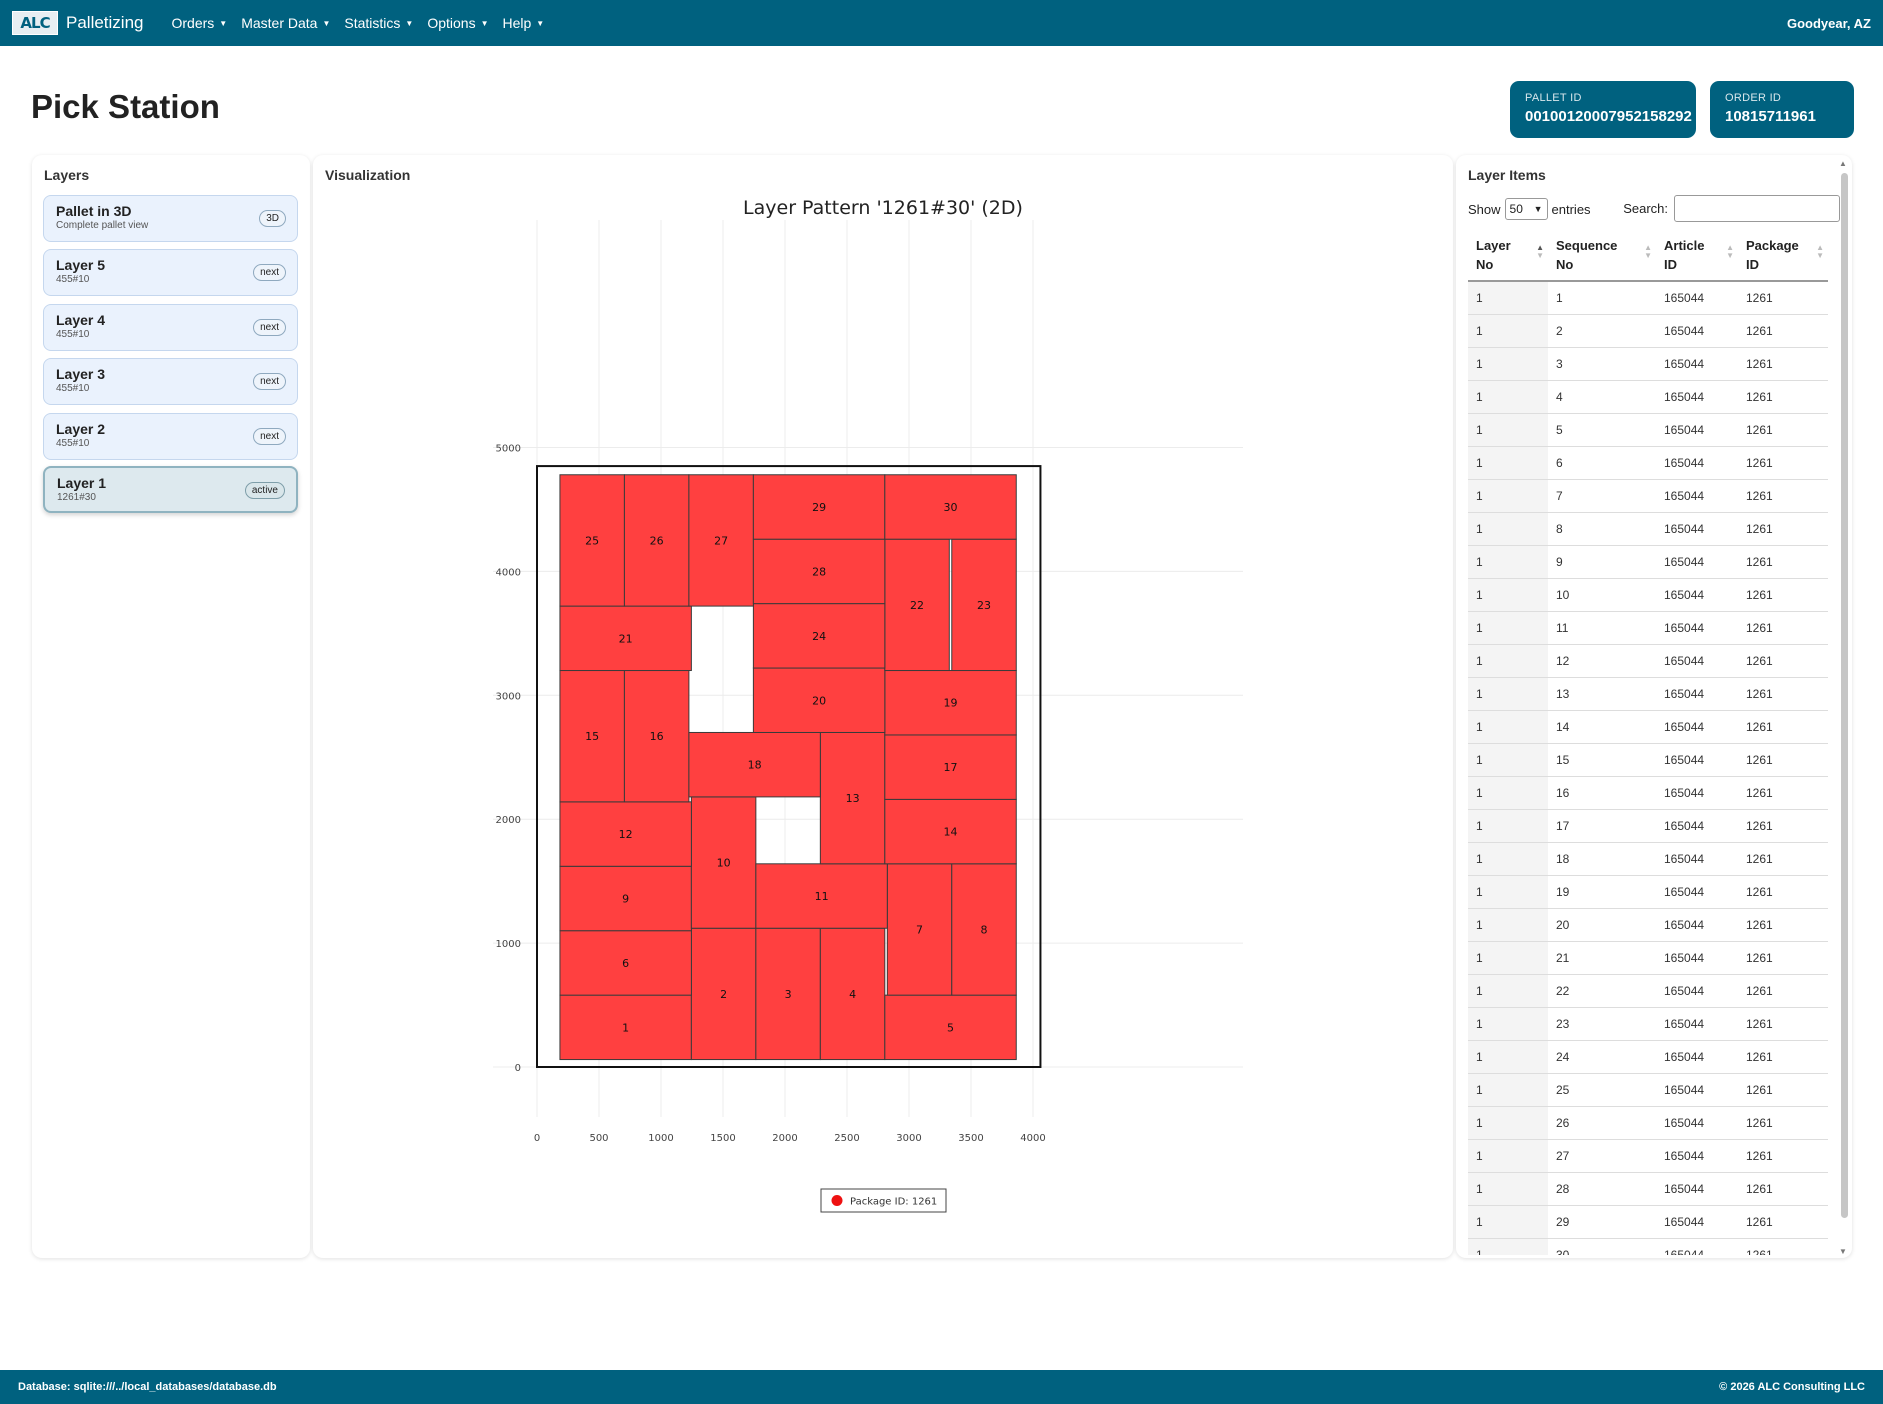 The height and width of the screenshot is (1404, 1883). I want to click on table-row: 1 17 165044 1261, so click(1648, 826).